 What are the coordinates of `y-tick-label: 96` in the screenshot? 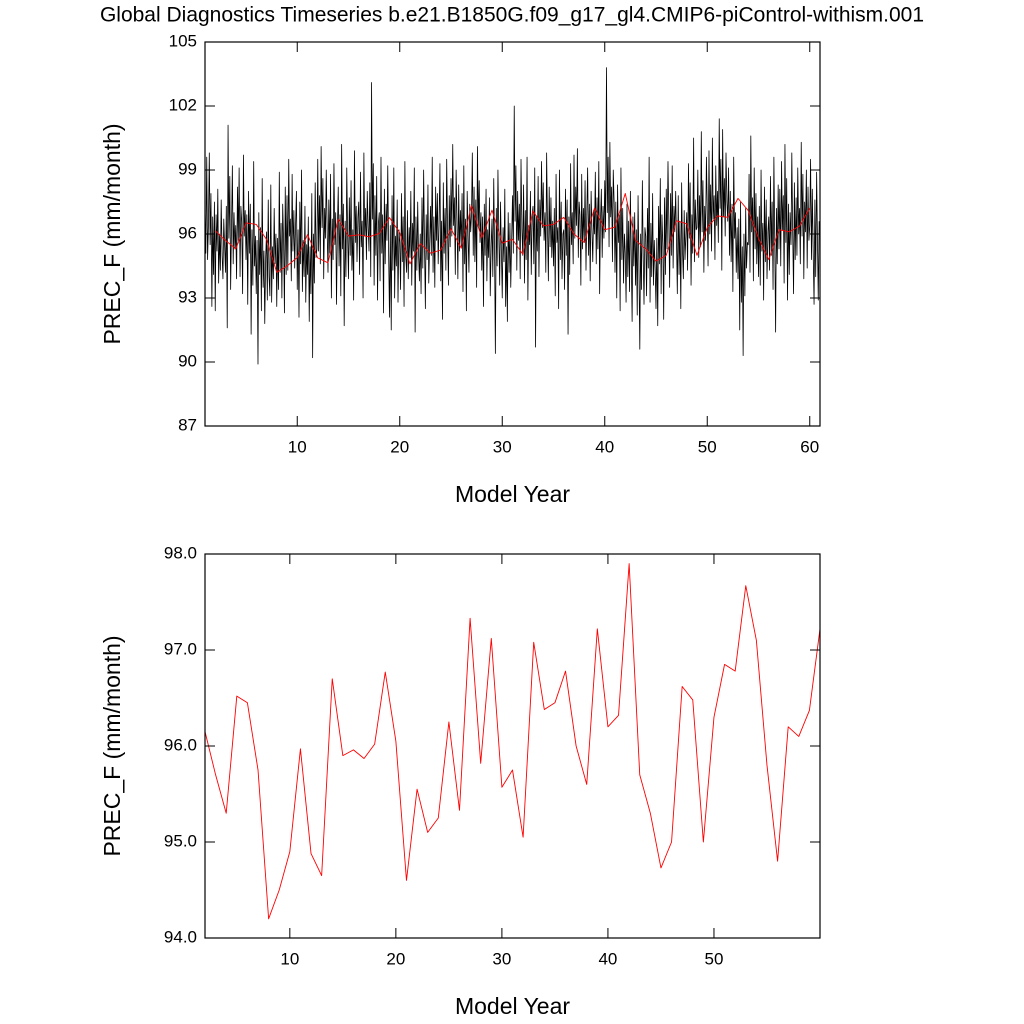 It's located at (187, 232).